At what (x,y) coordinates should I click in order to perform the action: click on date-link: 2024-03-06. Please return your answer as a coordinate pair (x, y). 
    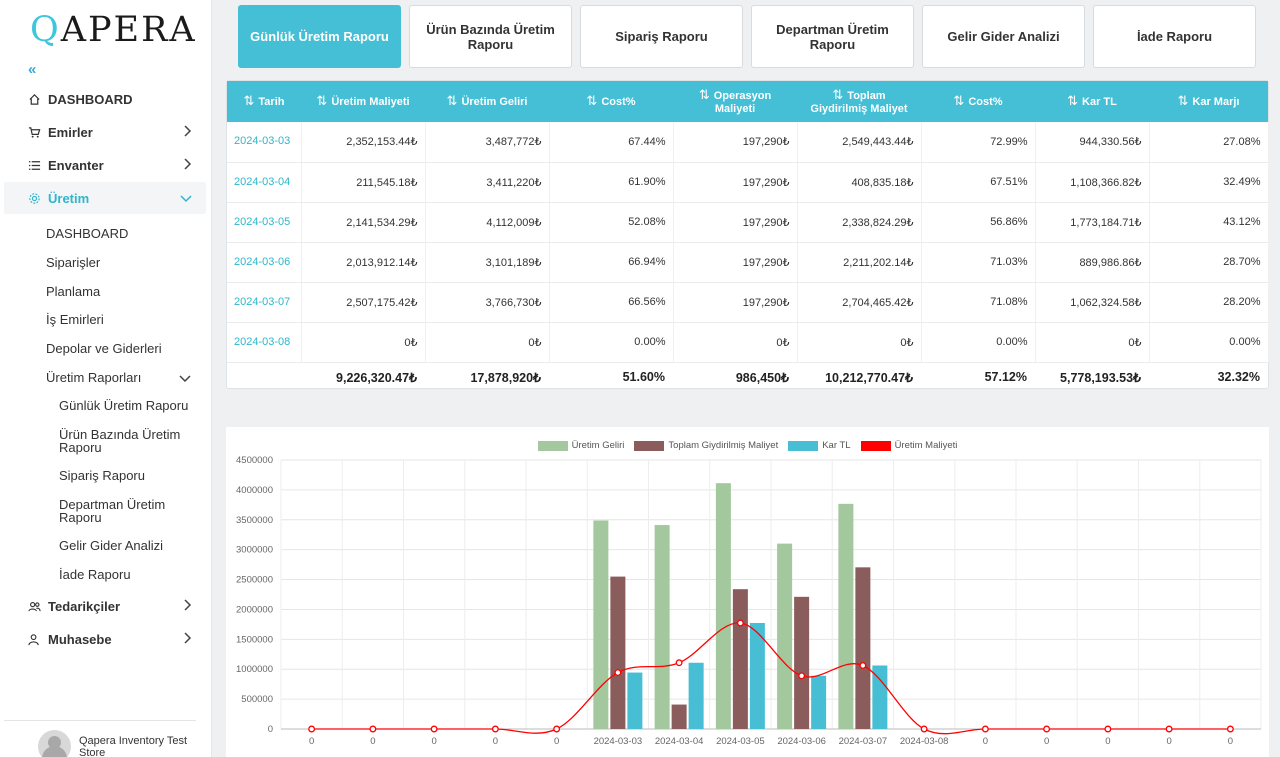
    Looking at the image, I should click on (264, 262).